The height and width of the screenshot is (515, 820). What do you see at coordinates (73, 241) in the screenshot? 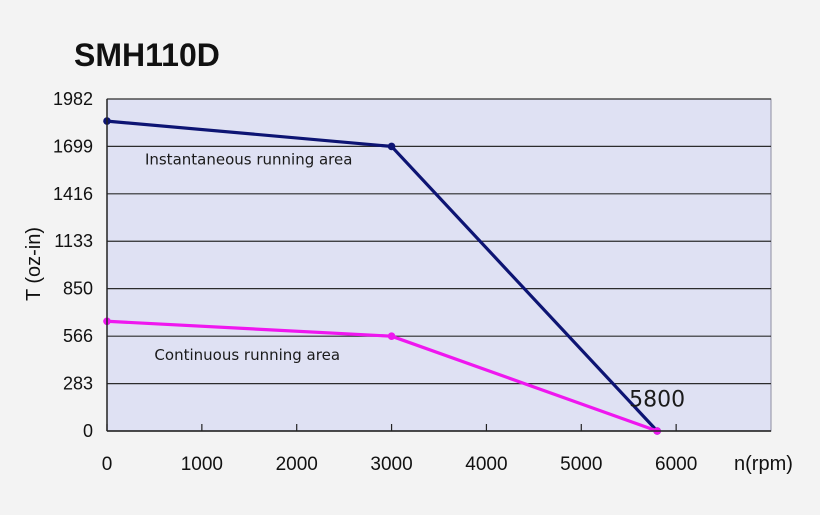
I see `y-tick-label-4: 1133` at bounding box center [73, 241].